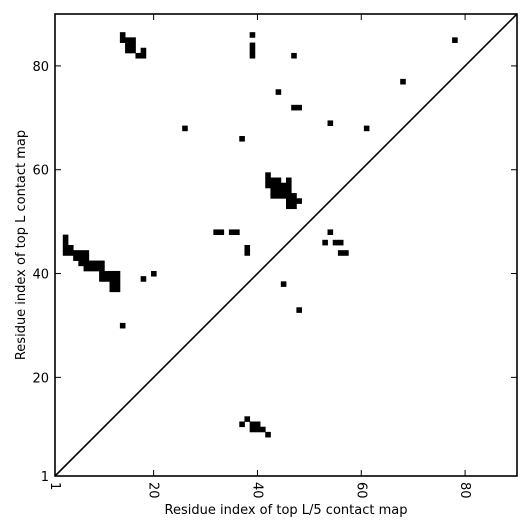  Describe the element at coordinates (21, 245) in the screenshot. I see `y-axis-label: Residue index of top L contact map` at that location.